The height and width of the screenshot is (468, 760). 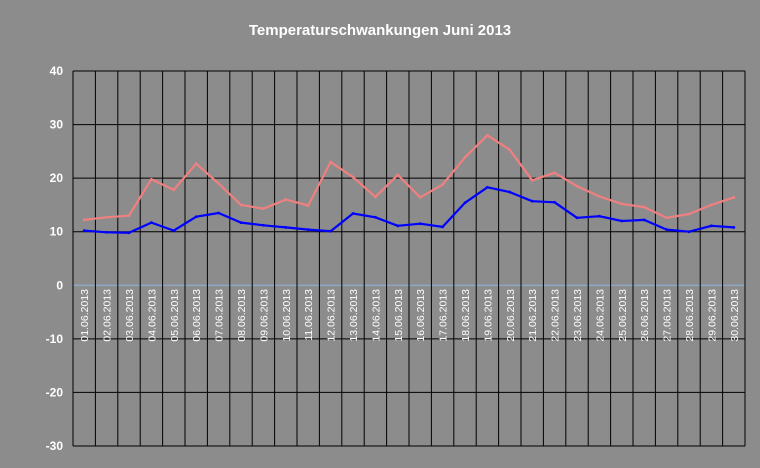 What do you see at coordinates (55, 392) in the screenshot?
I see `y-tick-label: -20` at bounding box center [55, 392].